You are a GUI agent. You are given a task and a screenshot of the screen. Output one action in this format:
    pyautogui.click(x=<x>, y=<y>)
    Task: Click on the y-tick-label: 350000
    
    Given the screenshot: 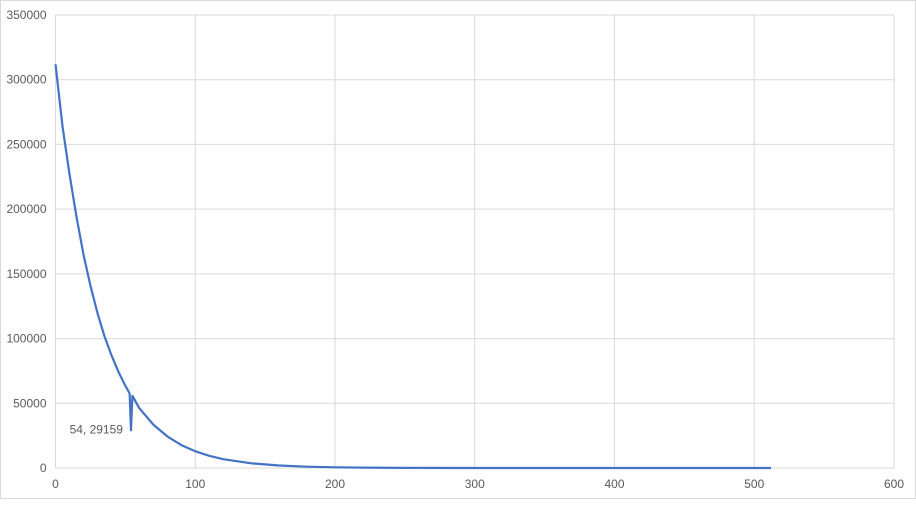 What is the action you would take?
    pyautogui.click(x=26, y=15)
    